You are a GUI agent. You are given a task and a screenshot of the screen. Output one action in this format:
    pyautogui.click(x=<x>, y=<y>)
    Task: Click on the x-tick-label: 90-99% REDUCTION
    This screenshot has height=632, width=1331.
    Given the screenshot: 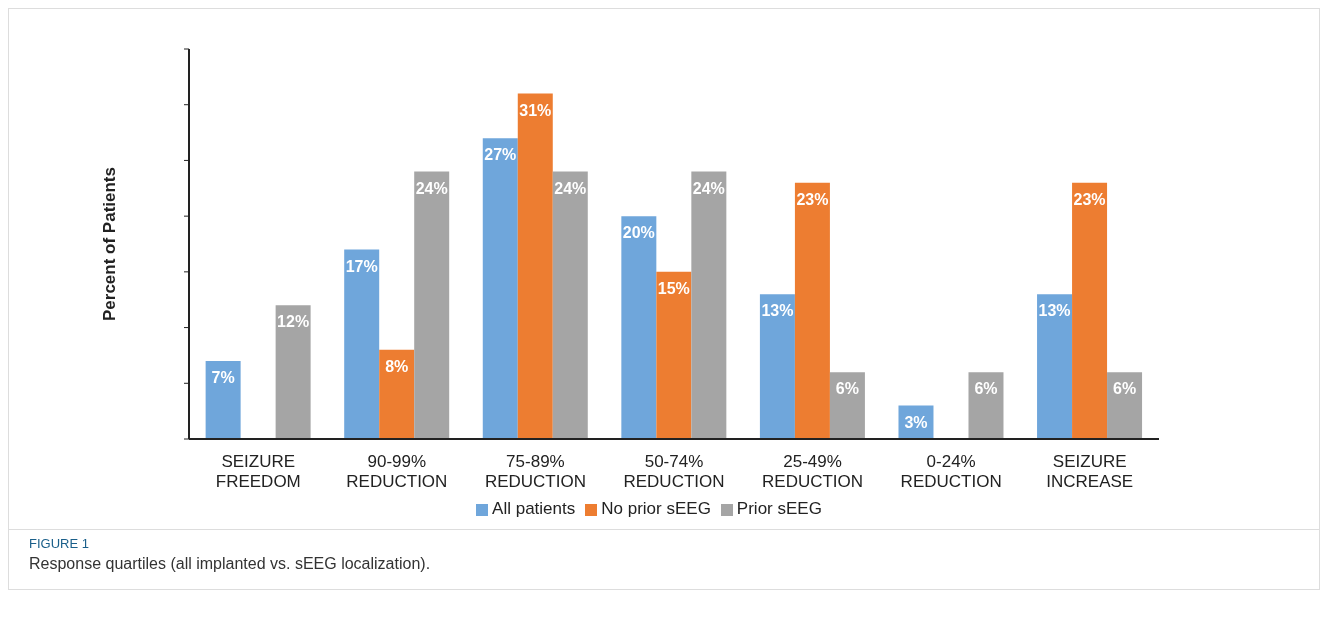 What is the action you would take?
    pyautogui.click(x=397, y=471)
    